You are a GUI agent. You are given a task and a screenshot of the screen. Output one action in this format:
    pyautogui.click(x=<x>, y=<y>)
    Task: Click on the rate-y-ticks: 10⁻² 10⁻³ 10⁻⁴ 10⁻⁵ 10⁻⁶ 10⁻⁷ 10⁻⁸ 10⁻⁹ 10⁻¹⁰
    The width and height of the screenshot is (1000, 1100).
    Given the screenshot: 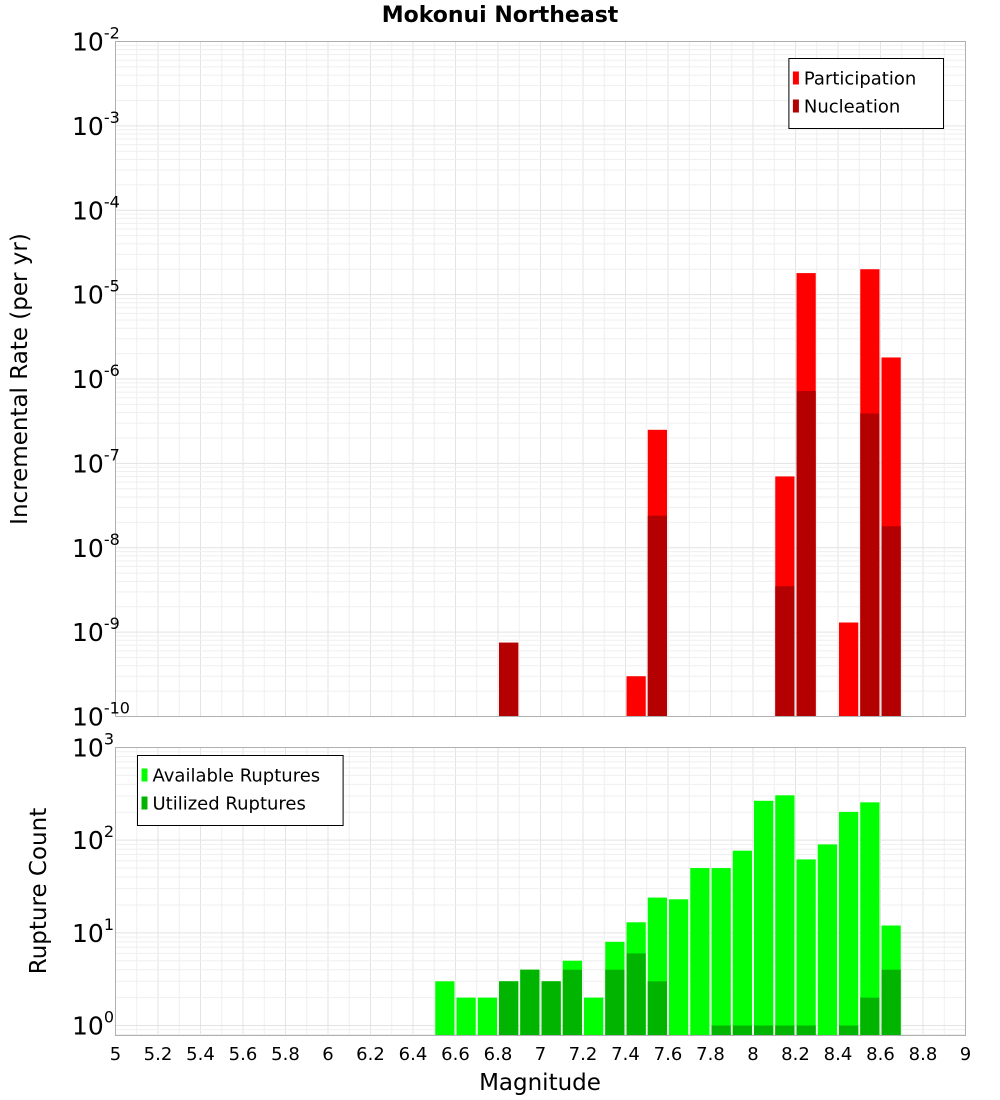 What is the action you would take?
    pyautogui.click(x=101, y=378)
    